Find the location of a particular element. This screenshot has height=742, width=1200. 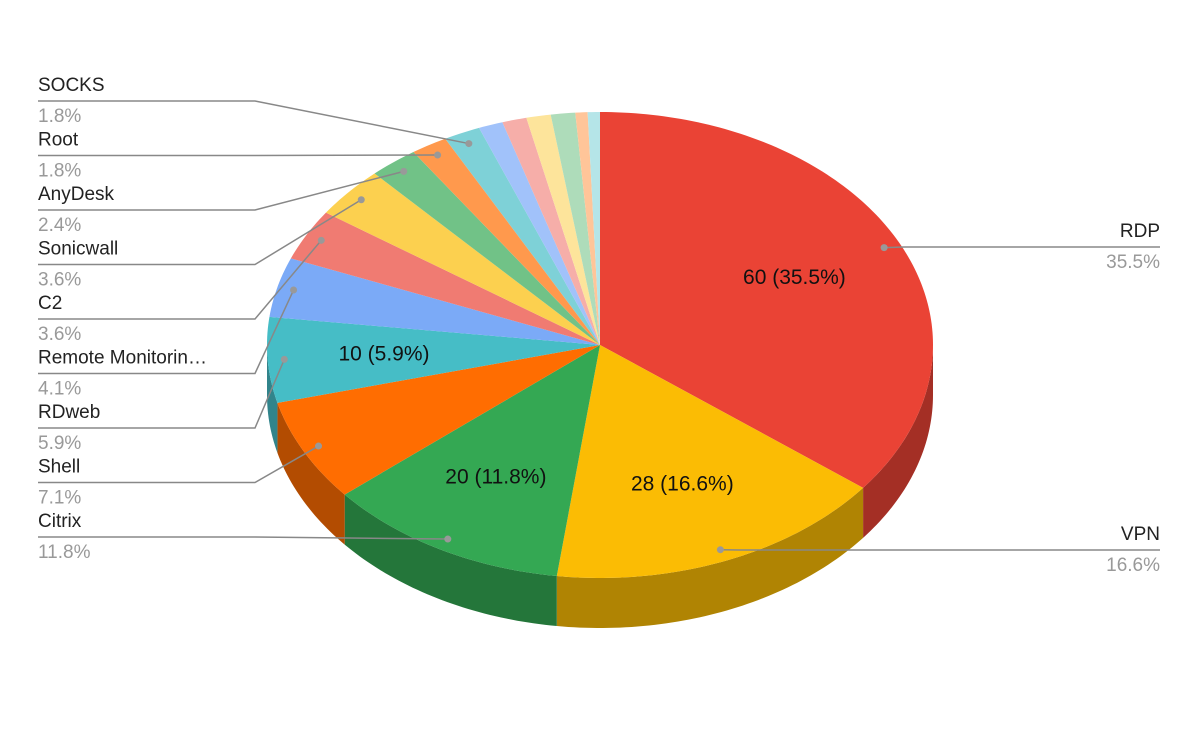

legend-name: SOCKS is located at coordinates (71, 85).